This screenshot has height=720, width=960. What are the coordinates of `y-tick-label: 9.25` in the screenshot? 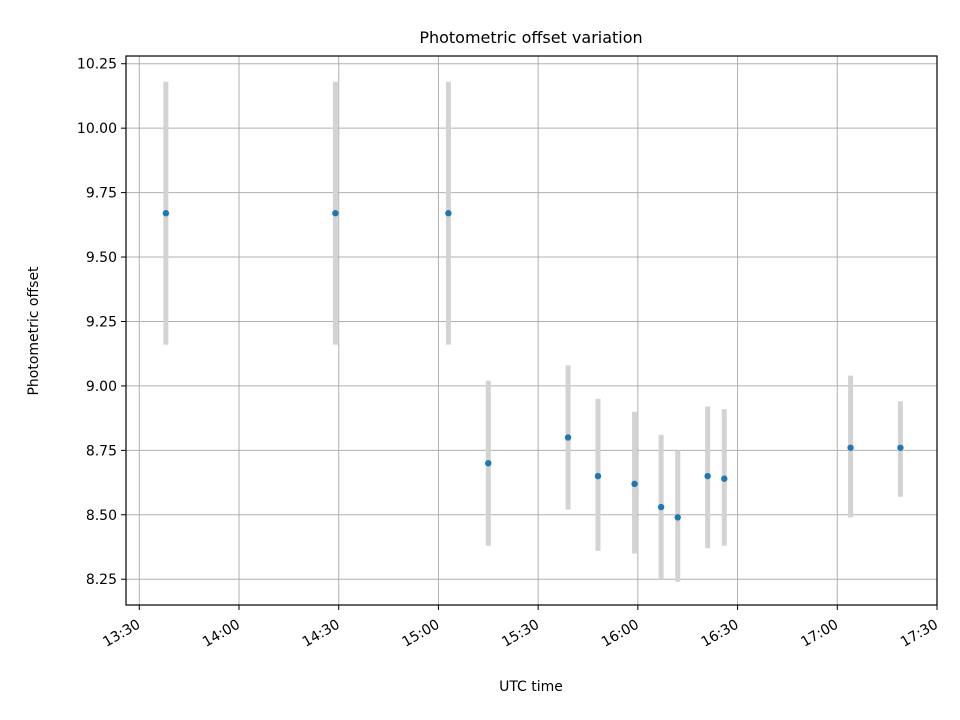 It's located at (101, 322).